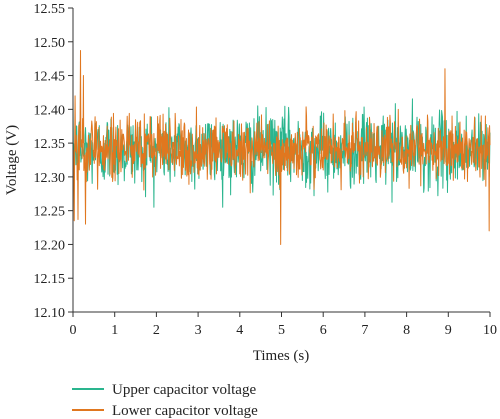 The height and width of the screenshot is (419, 500). What do you see at coordinates (184, 390) in the screenshot?
I see `legend-label-upper: Upper capacitor voltage` at bounding box center [184, 390].